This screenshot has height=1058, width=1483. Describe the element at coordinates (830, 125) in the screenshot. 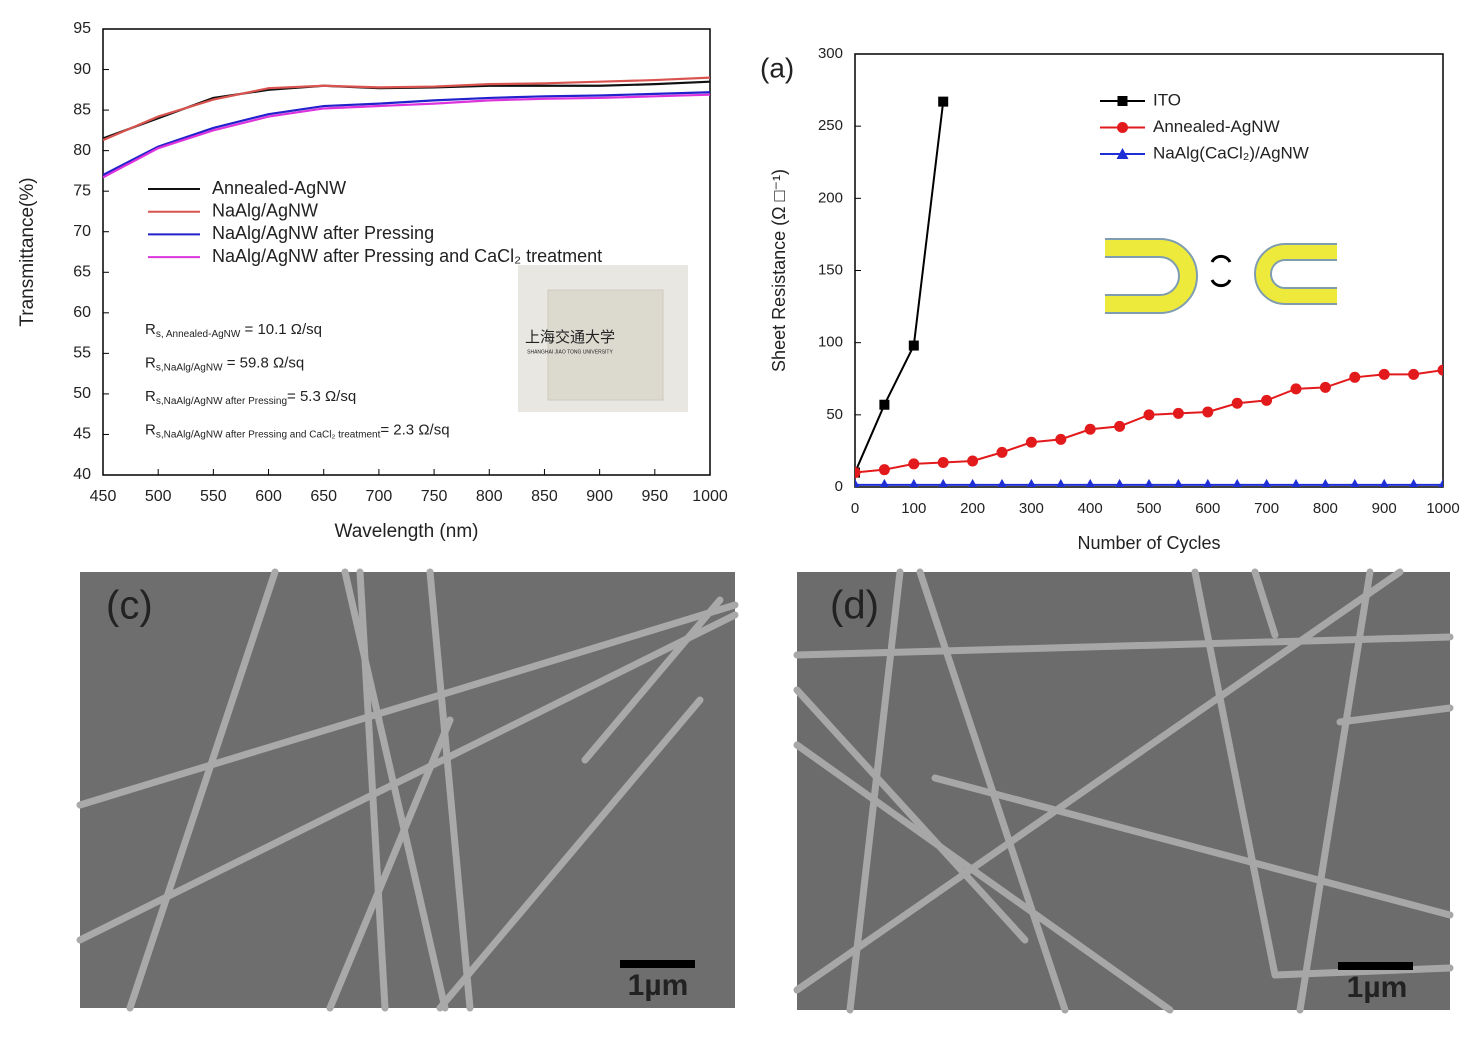

I see `y-tick-label: 250` at that location.